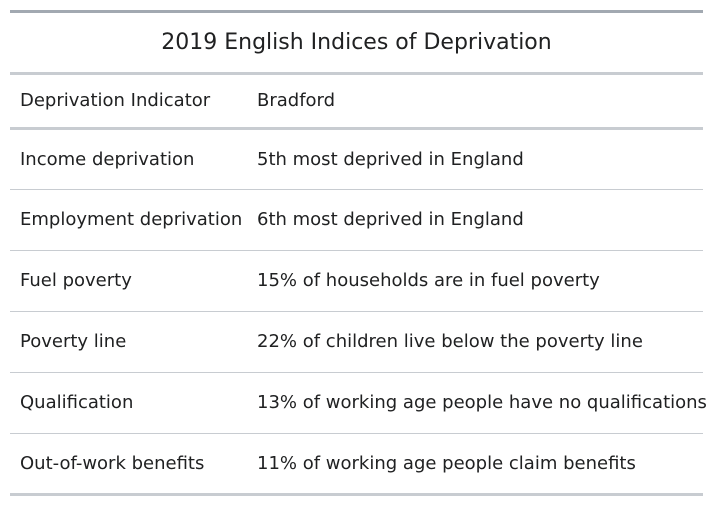  Describe the element at coordinates (112, 463) in the screenshot. I see `indicator-cell: Out-of-work benefits` at that location.